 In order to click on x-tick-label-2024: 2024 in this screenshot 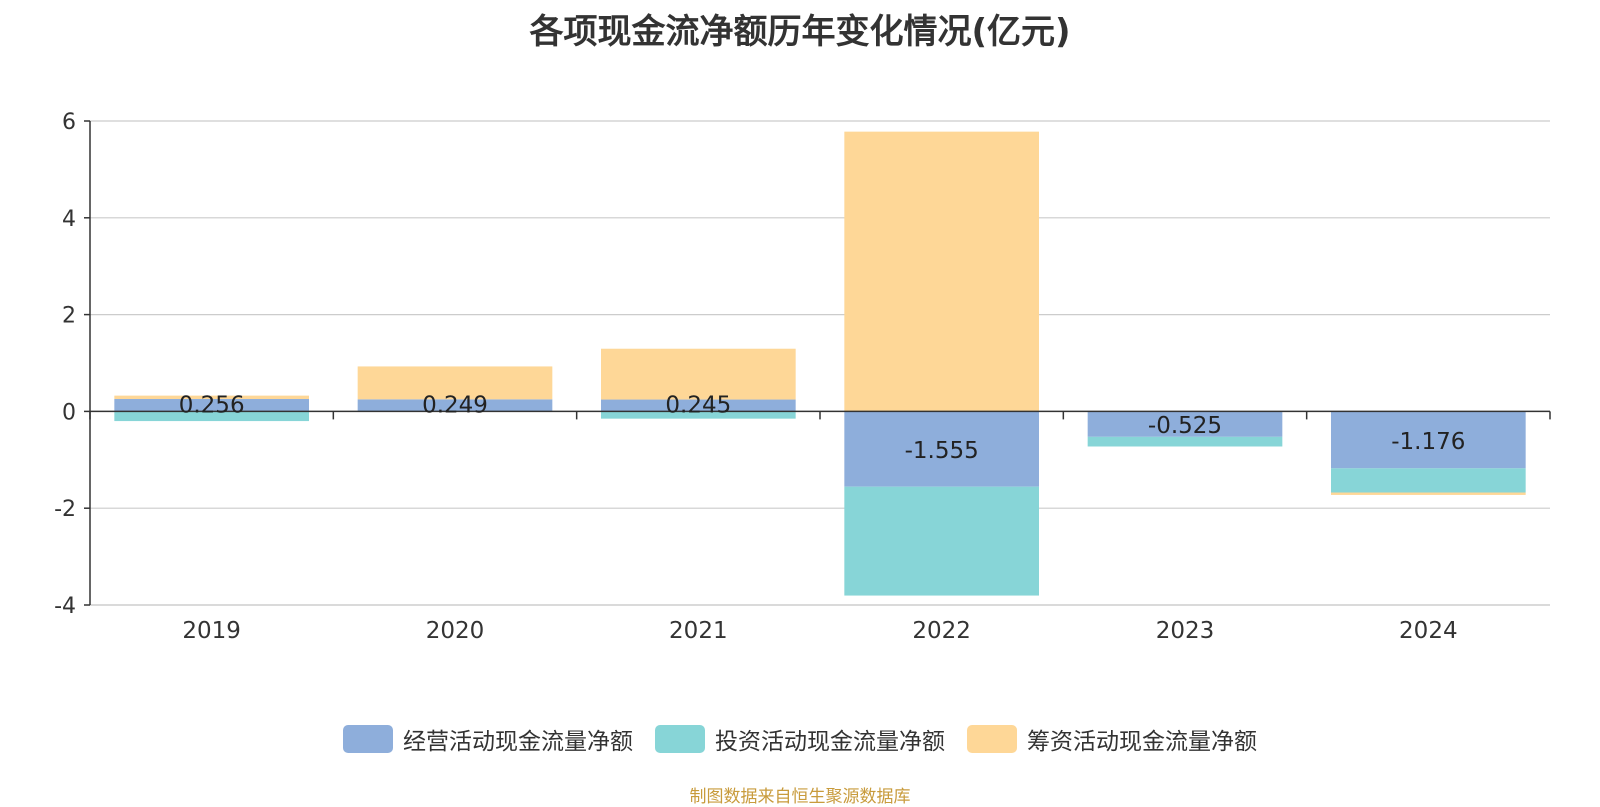, I will do `click(1428, 631)`.